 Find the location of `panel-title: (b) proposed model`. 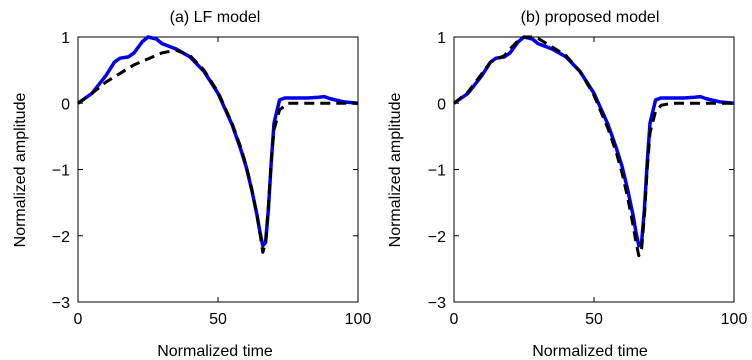

panel-title: (b) proposed model is located at coordinates (590, 17).